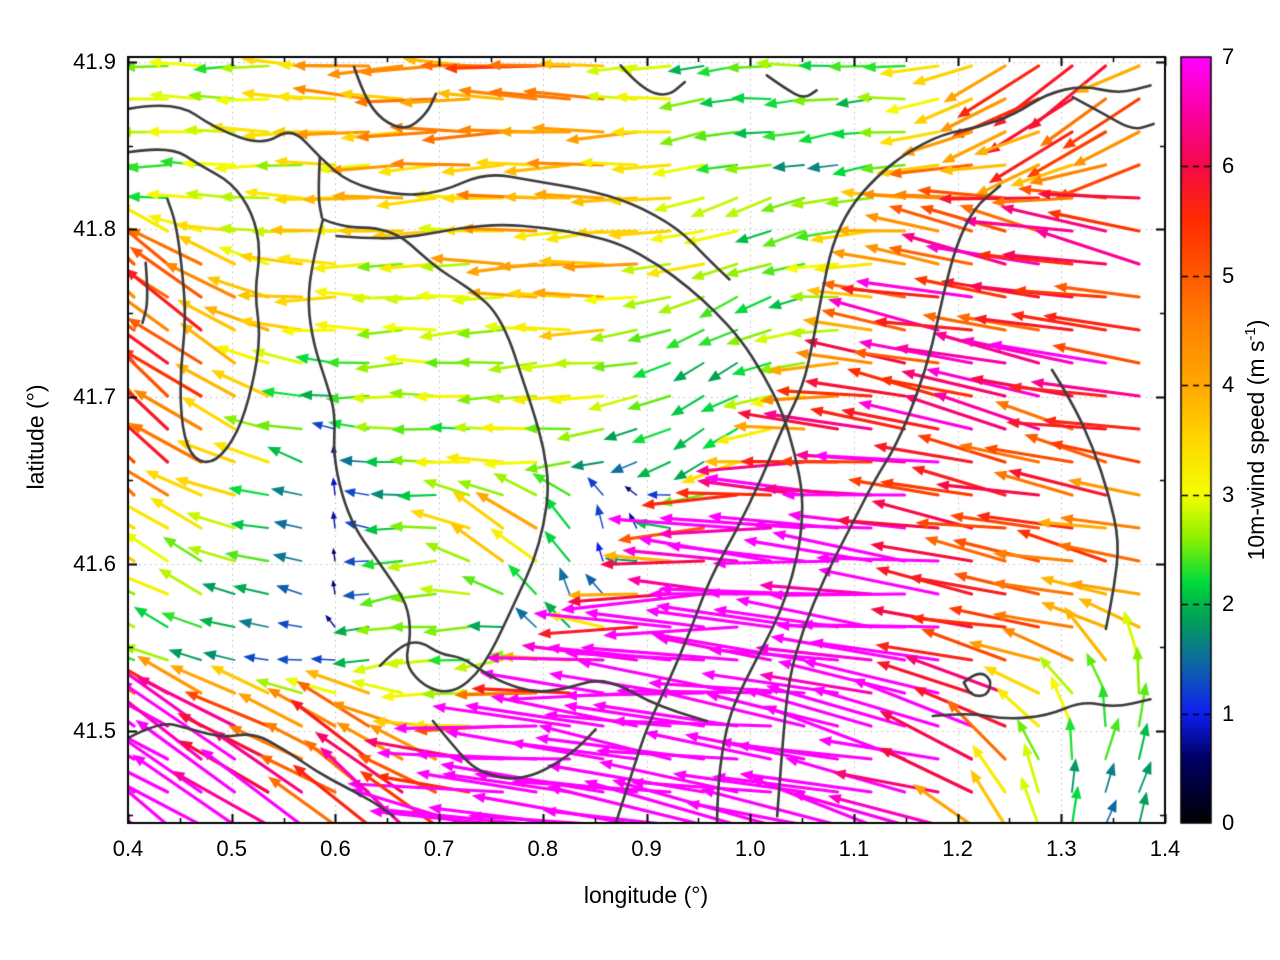  What do you see at coordinates (1228, 822) in the screenshot?
I see `colorbar-tick-label: 0` at bounding box center [1228, 822].